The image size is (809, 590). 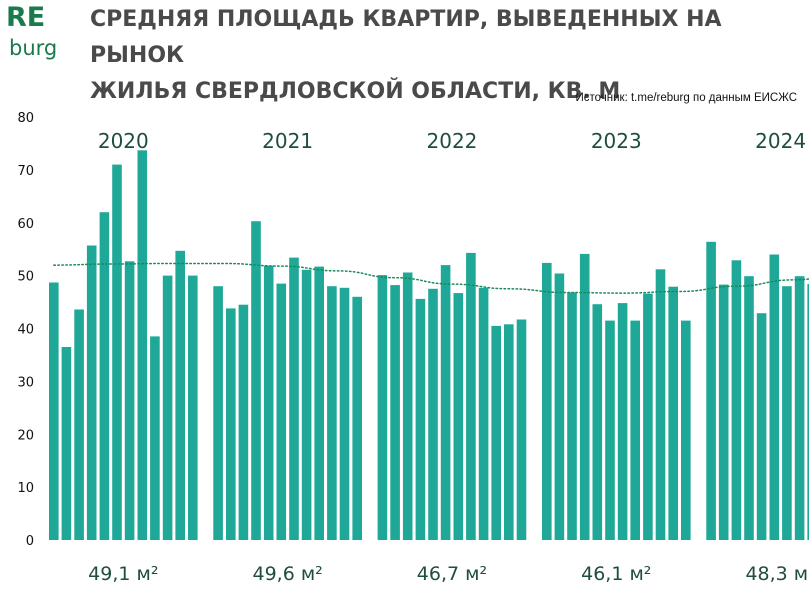 I want to click on year-average-label: 48,3 м², so click(x=777, y=574).